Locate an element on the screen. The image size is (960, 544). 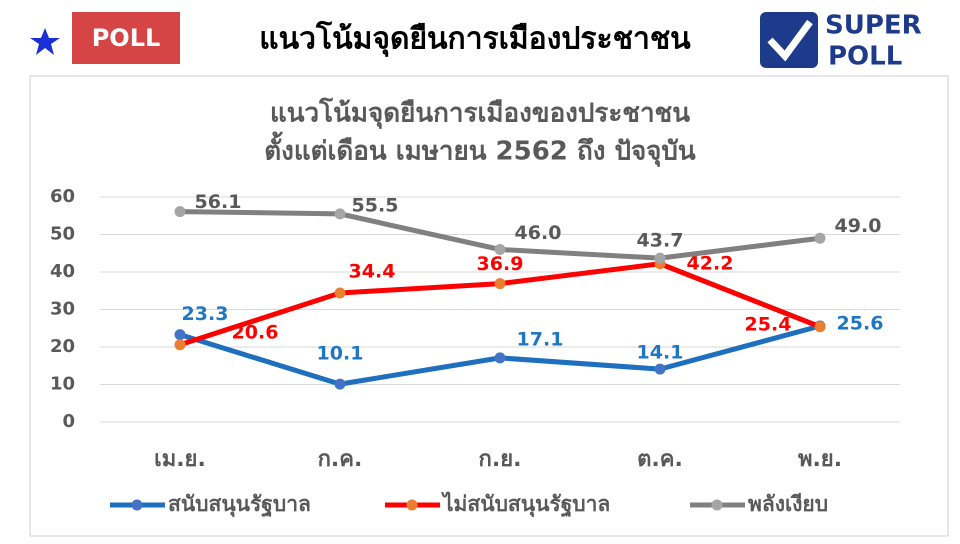
data-label: 25.6 is located at coordinates (860, 324).